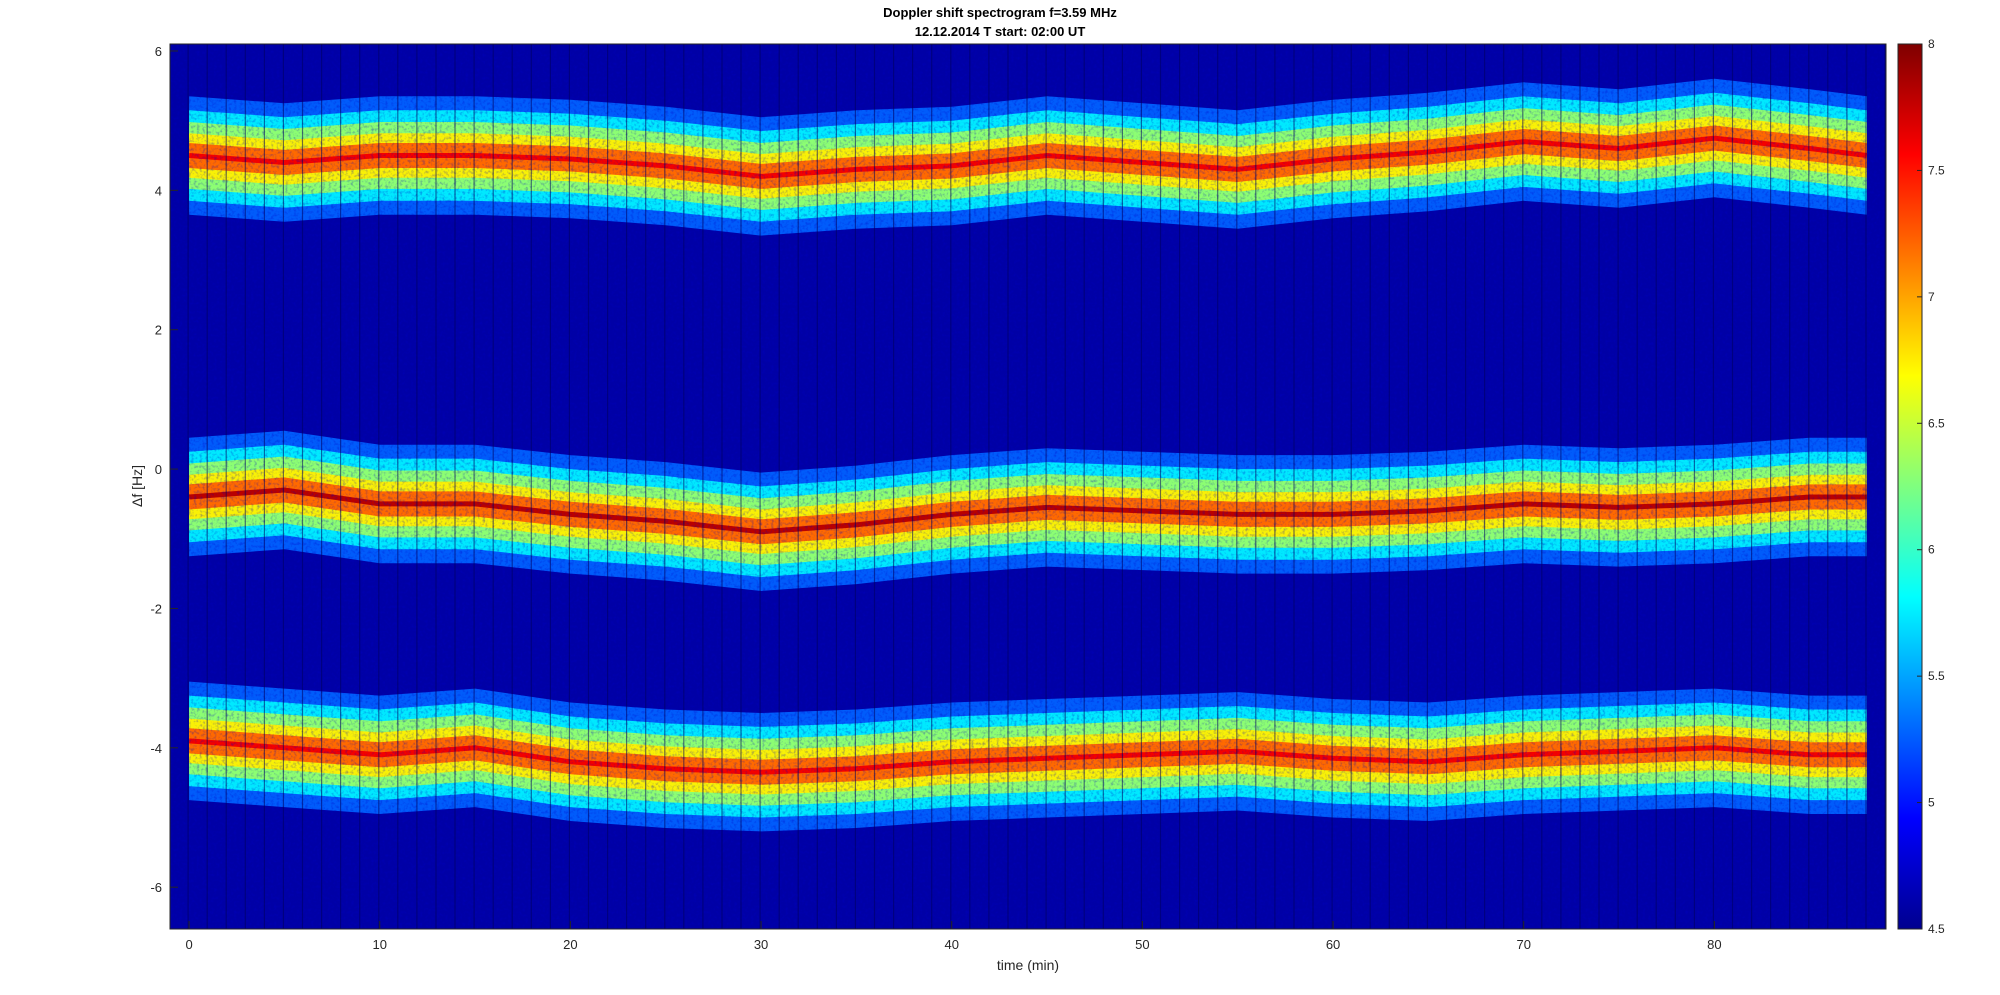 This screenshot has height=995, width=2000. What do you see at coordinates (1000, 12) in the screenshot?
I see `chart-title: Doppler shift spectrogram f=3.59 MHz` at bounding box center [1000, 12].